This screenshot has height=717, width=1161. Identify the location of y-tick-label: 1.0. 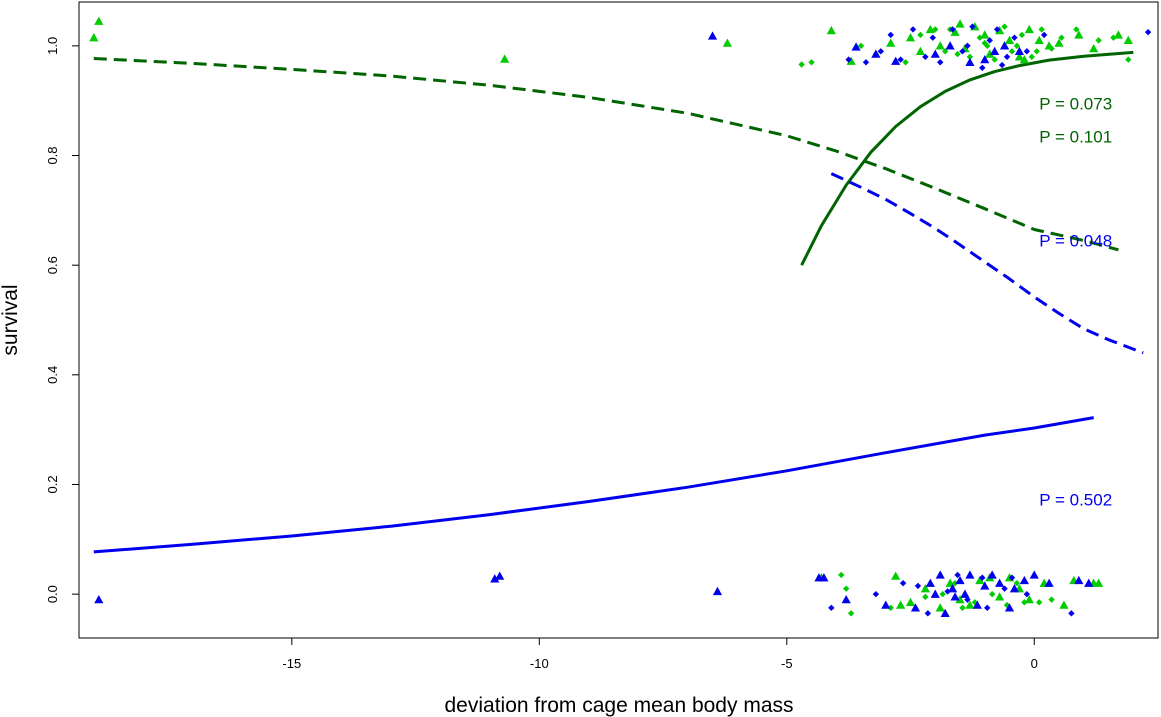
(52, 46).